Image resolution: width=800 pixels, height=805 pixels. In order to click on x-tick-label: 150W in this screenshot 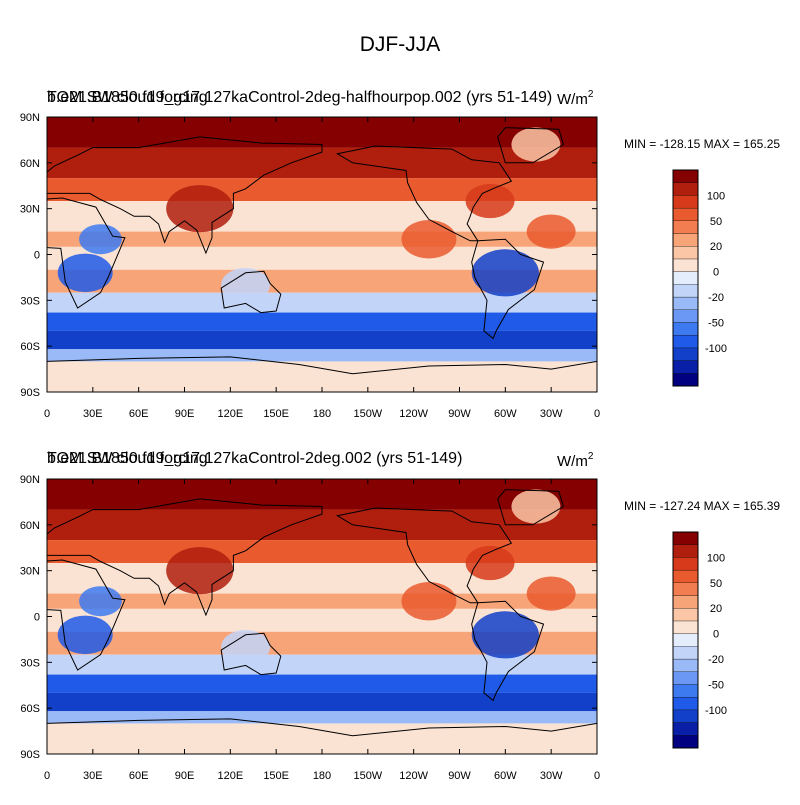, I will do `click(367, 414)`.